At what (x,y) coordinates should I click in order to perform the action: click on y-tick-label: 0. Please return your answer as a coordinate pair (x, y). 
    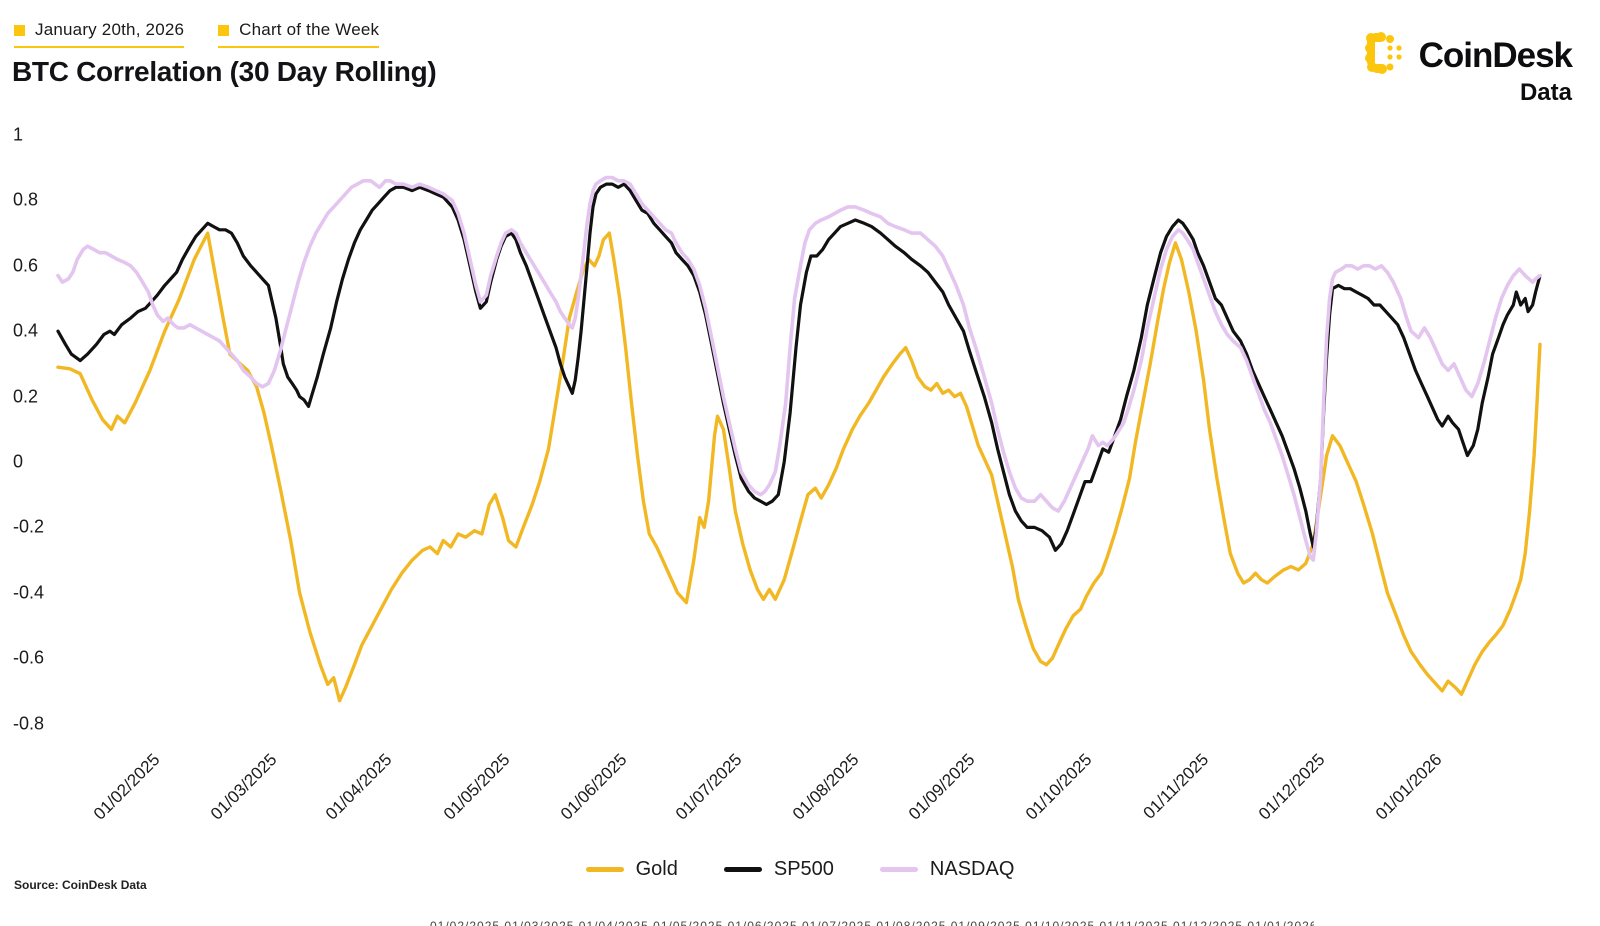
    Looking at the image, I should click on (18, 461).